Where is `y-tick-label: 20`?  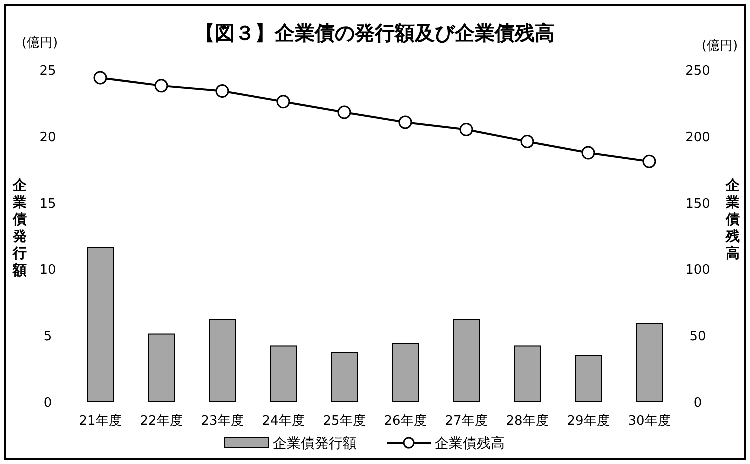 y-tick-label: 20 is located at coordinates (48, 138).